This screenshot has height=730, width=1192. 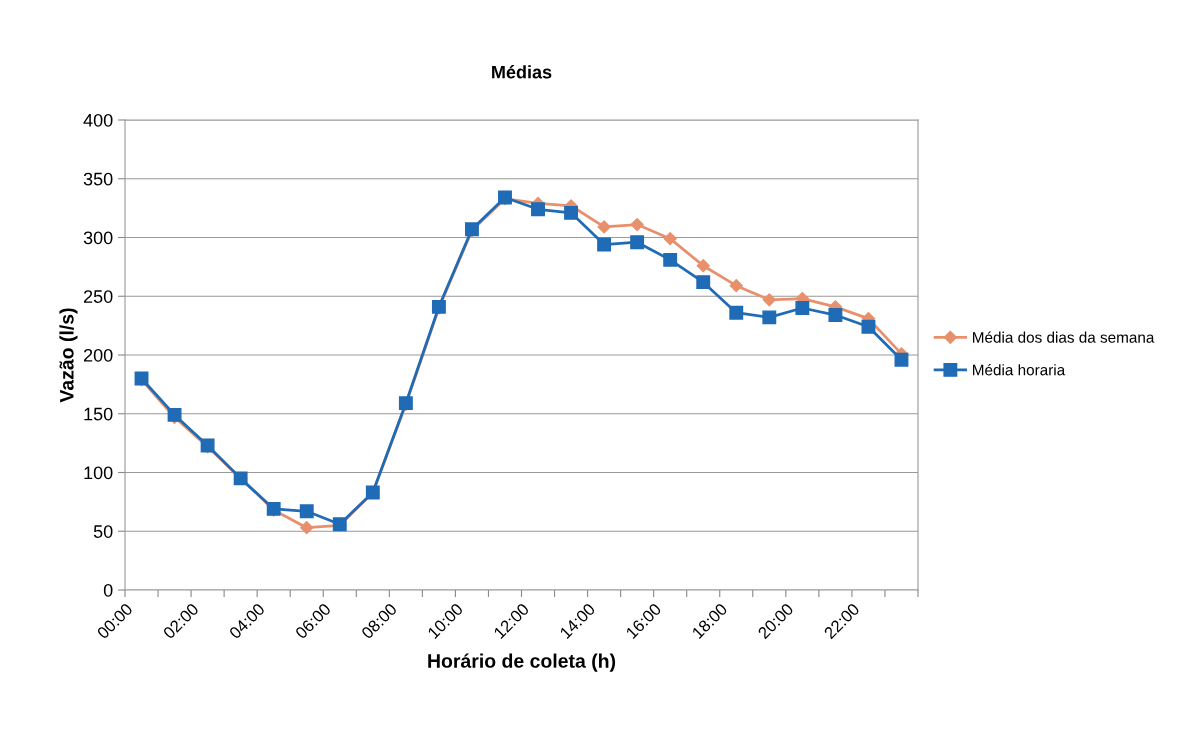 What do you see at coordinates (1019, 369) in the screenshot?
I see `legend-label: Média horaria` at bounding box center [1019, 369].